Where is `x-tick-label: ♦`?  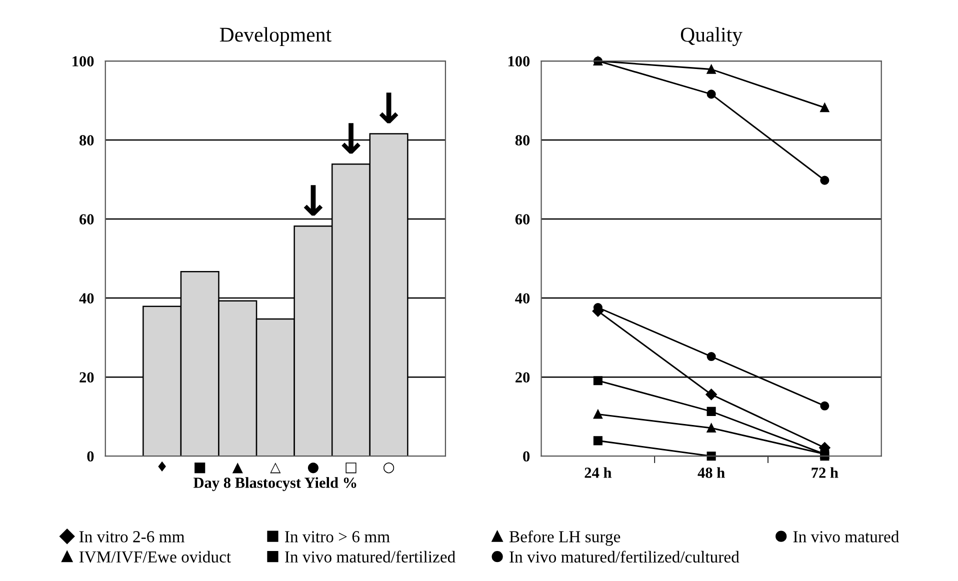 x-tick-label: ♦ is located at coordinates (162, 466).